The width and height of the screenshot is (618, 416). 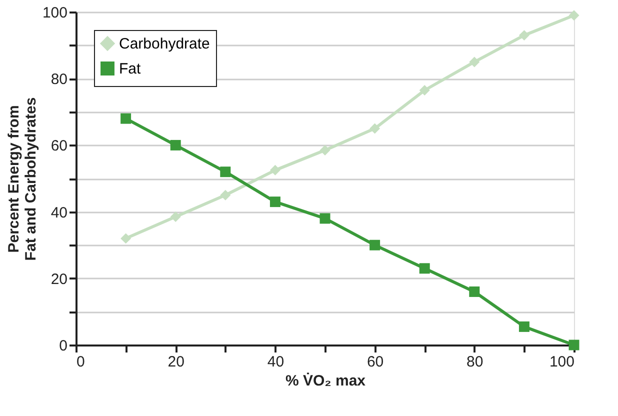 I want to click on y-axis-title: Percent Energy from Fat and Carbohydrates, so click(x=22, y=179).